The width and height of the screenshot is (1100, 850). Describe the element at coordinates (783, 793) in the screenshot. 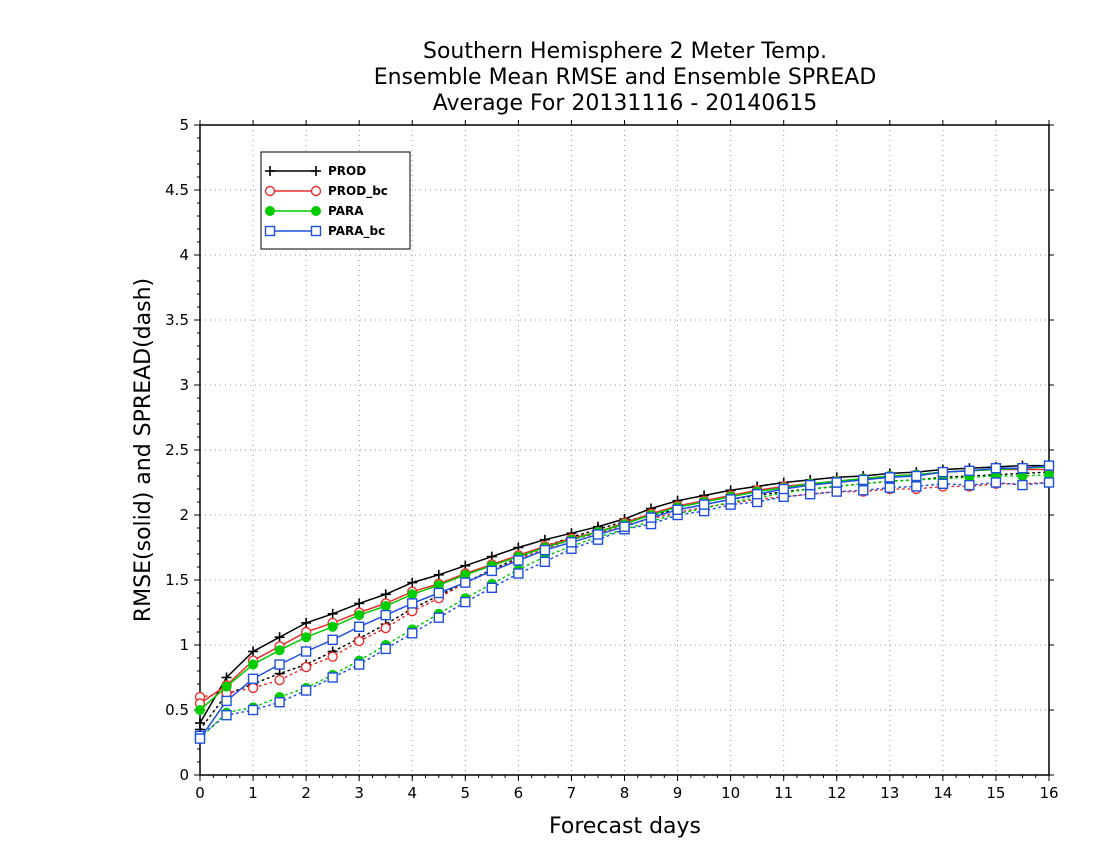

I see `x-tick-label: 11` at that location.